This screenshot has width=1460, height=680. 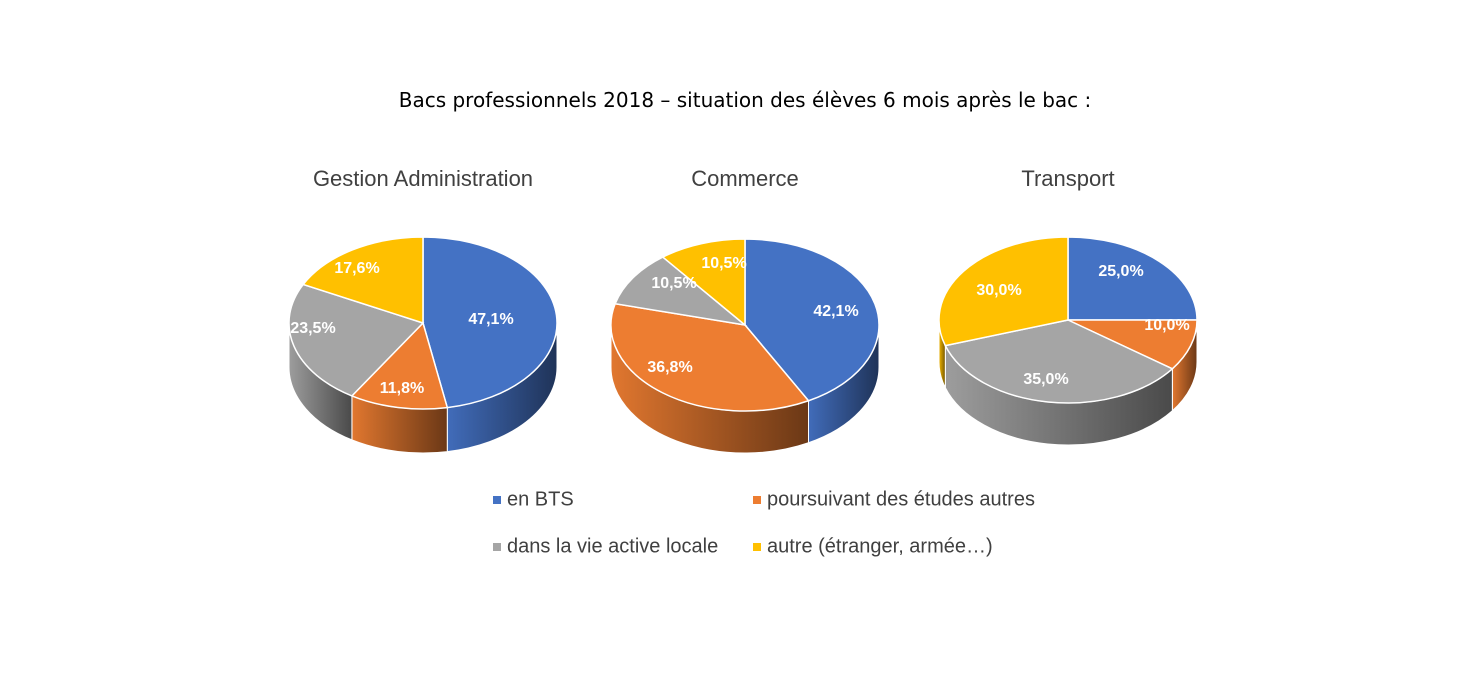 I want to click on slice-value-label: 36,8%, so click(x=669, y=367).